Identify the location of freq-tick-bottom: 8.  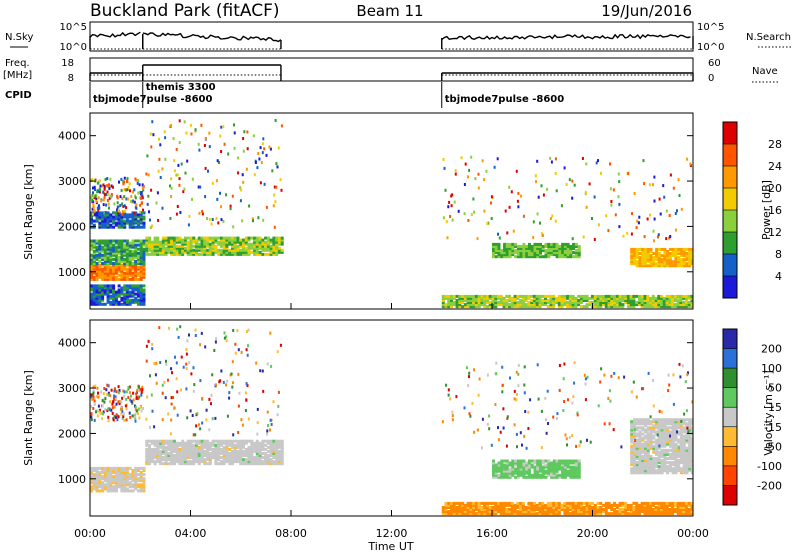
(71, 78).